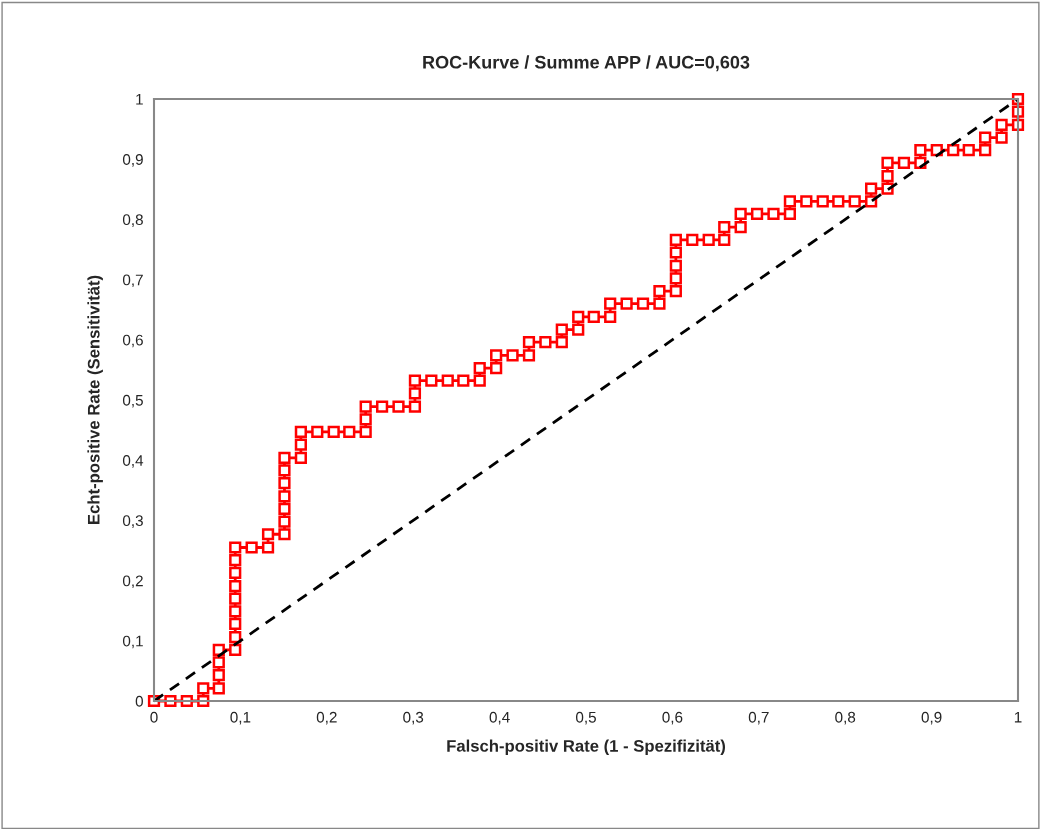 Image resolution: width=1042 pixels, height=830 pixels. I want to click on y-tick-label: 0,1, so click(132, 642).